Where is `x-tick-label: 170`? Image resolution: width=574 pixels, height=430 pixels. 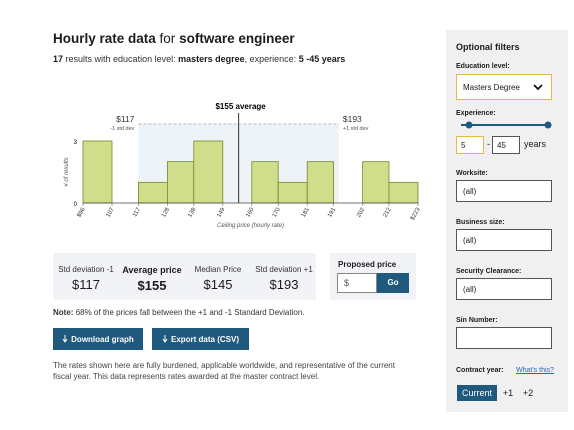
x-tick-label: 170 is located at coordinates (277, 212).